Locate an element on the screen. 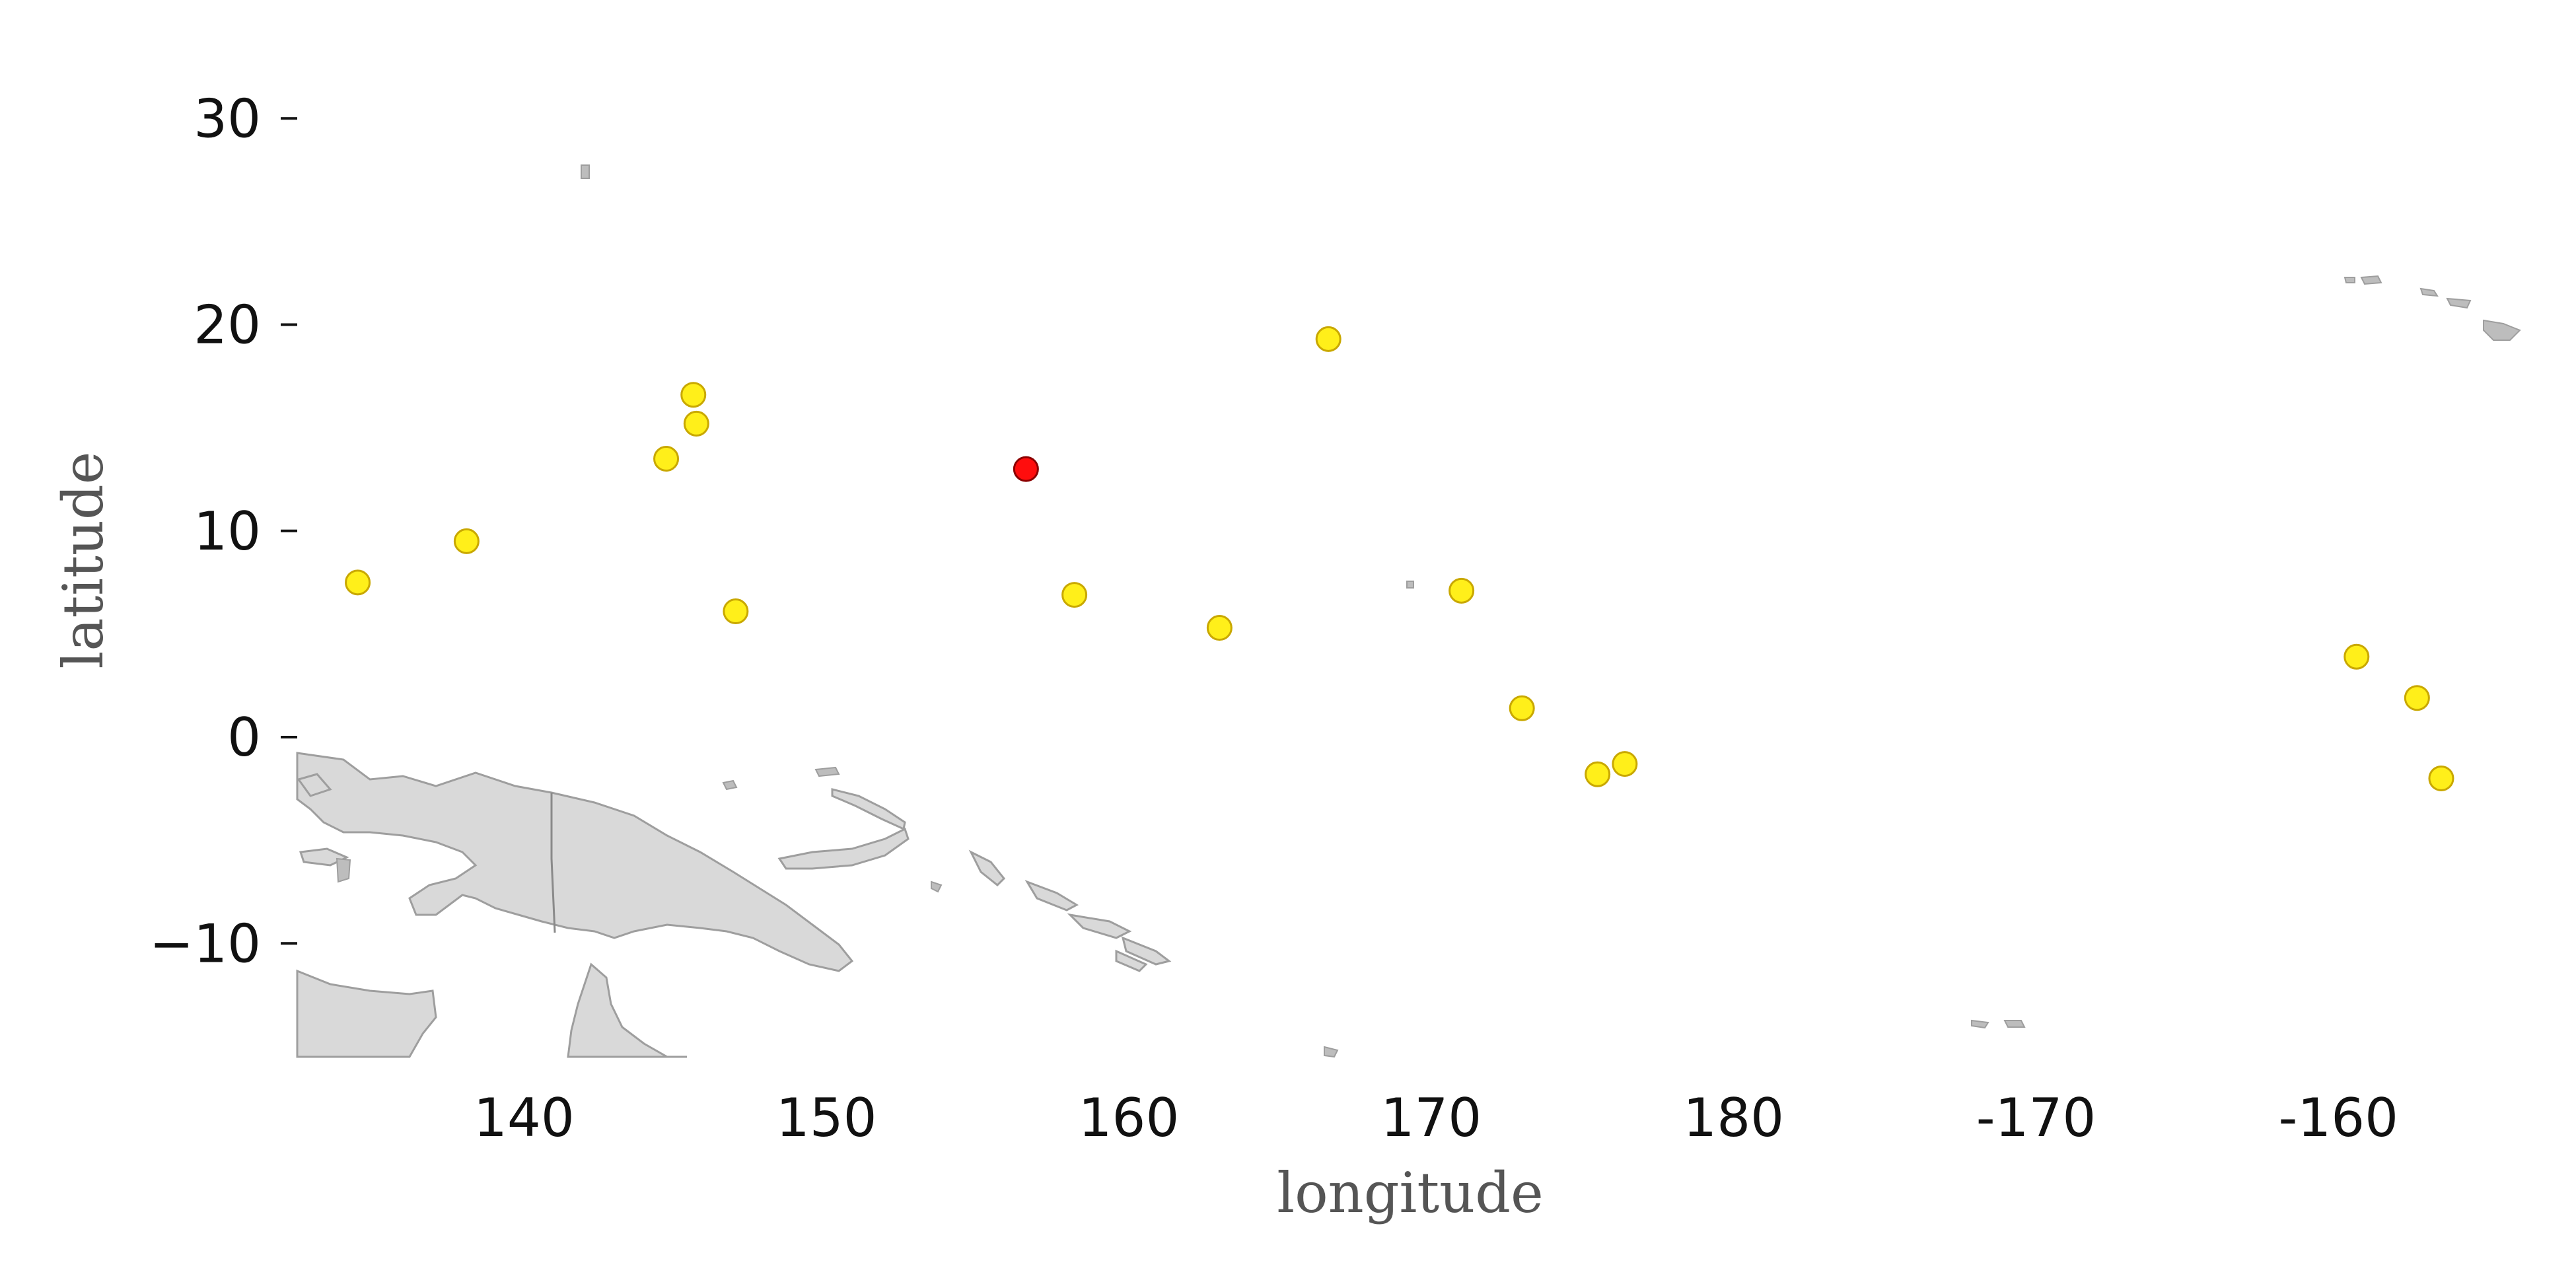  bougainville-land is located at coordinates (987, 868).